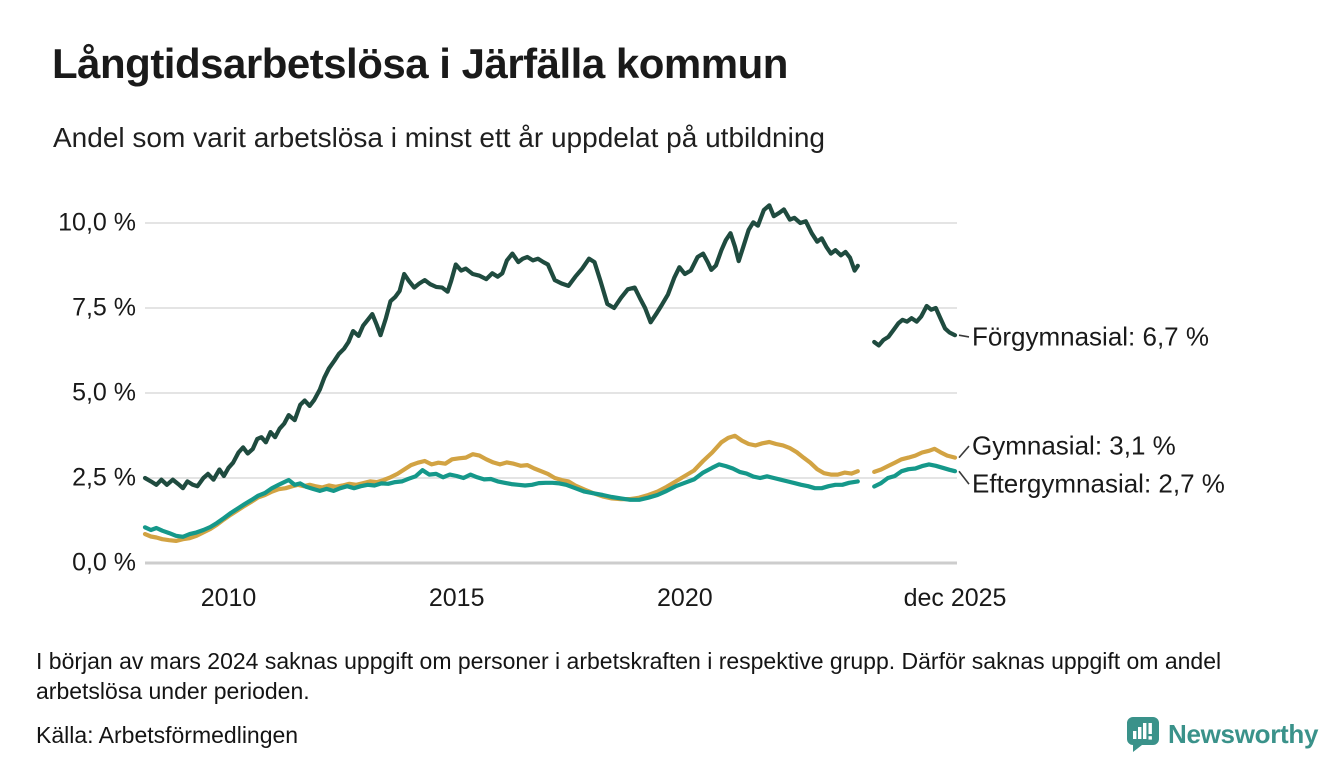  What do you see at coordinates (955, 598) in the screenshot?
I see `x-tick-label: dec 2025` at bounding box center [955, 598].